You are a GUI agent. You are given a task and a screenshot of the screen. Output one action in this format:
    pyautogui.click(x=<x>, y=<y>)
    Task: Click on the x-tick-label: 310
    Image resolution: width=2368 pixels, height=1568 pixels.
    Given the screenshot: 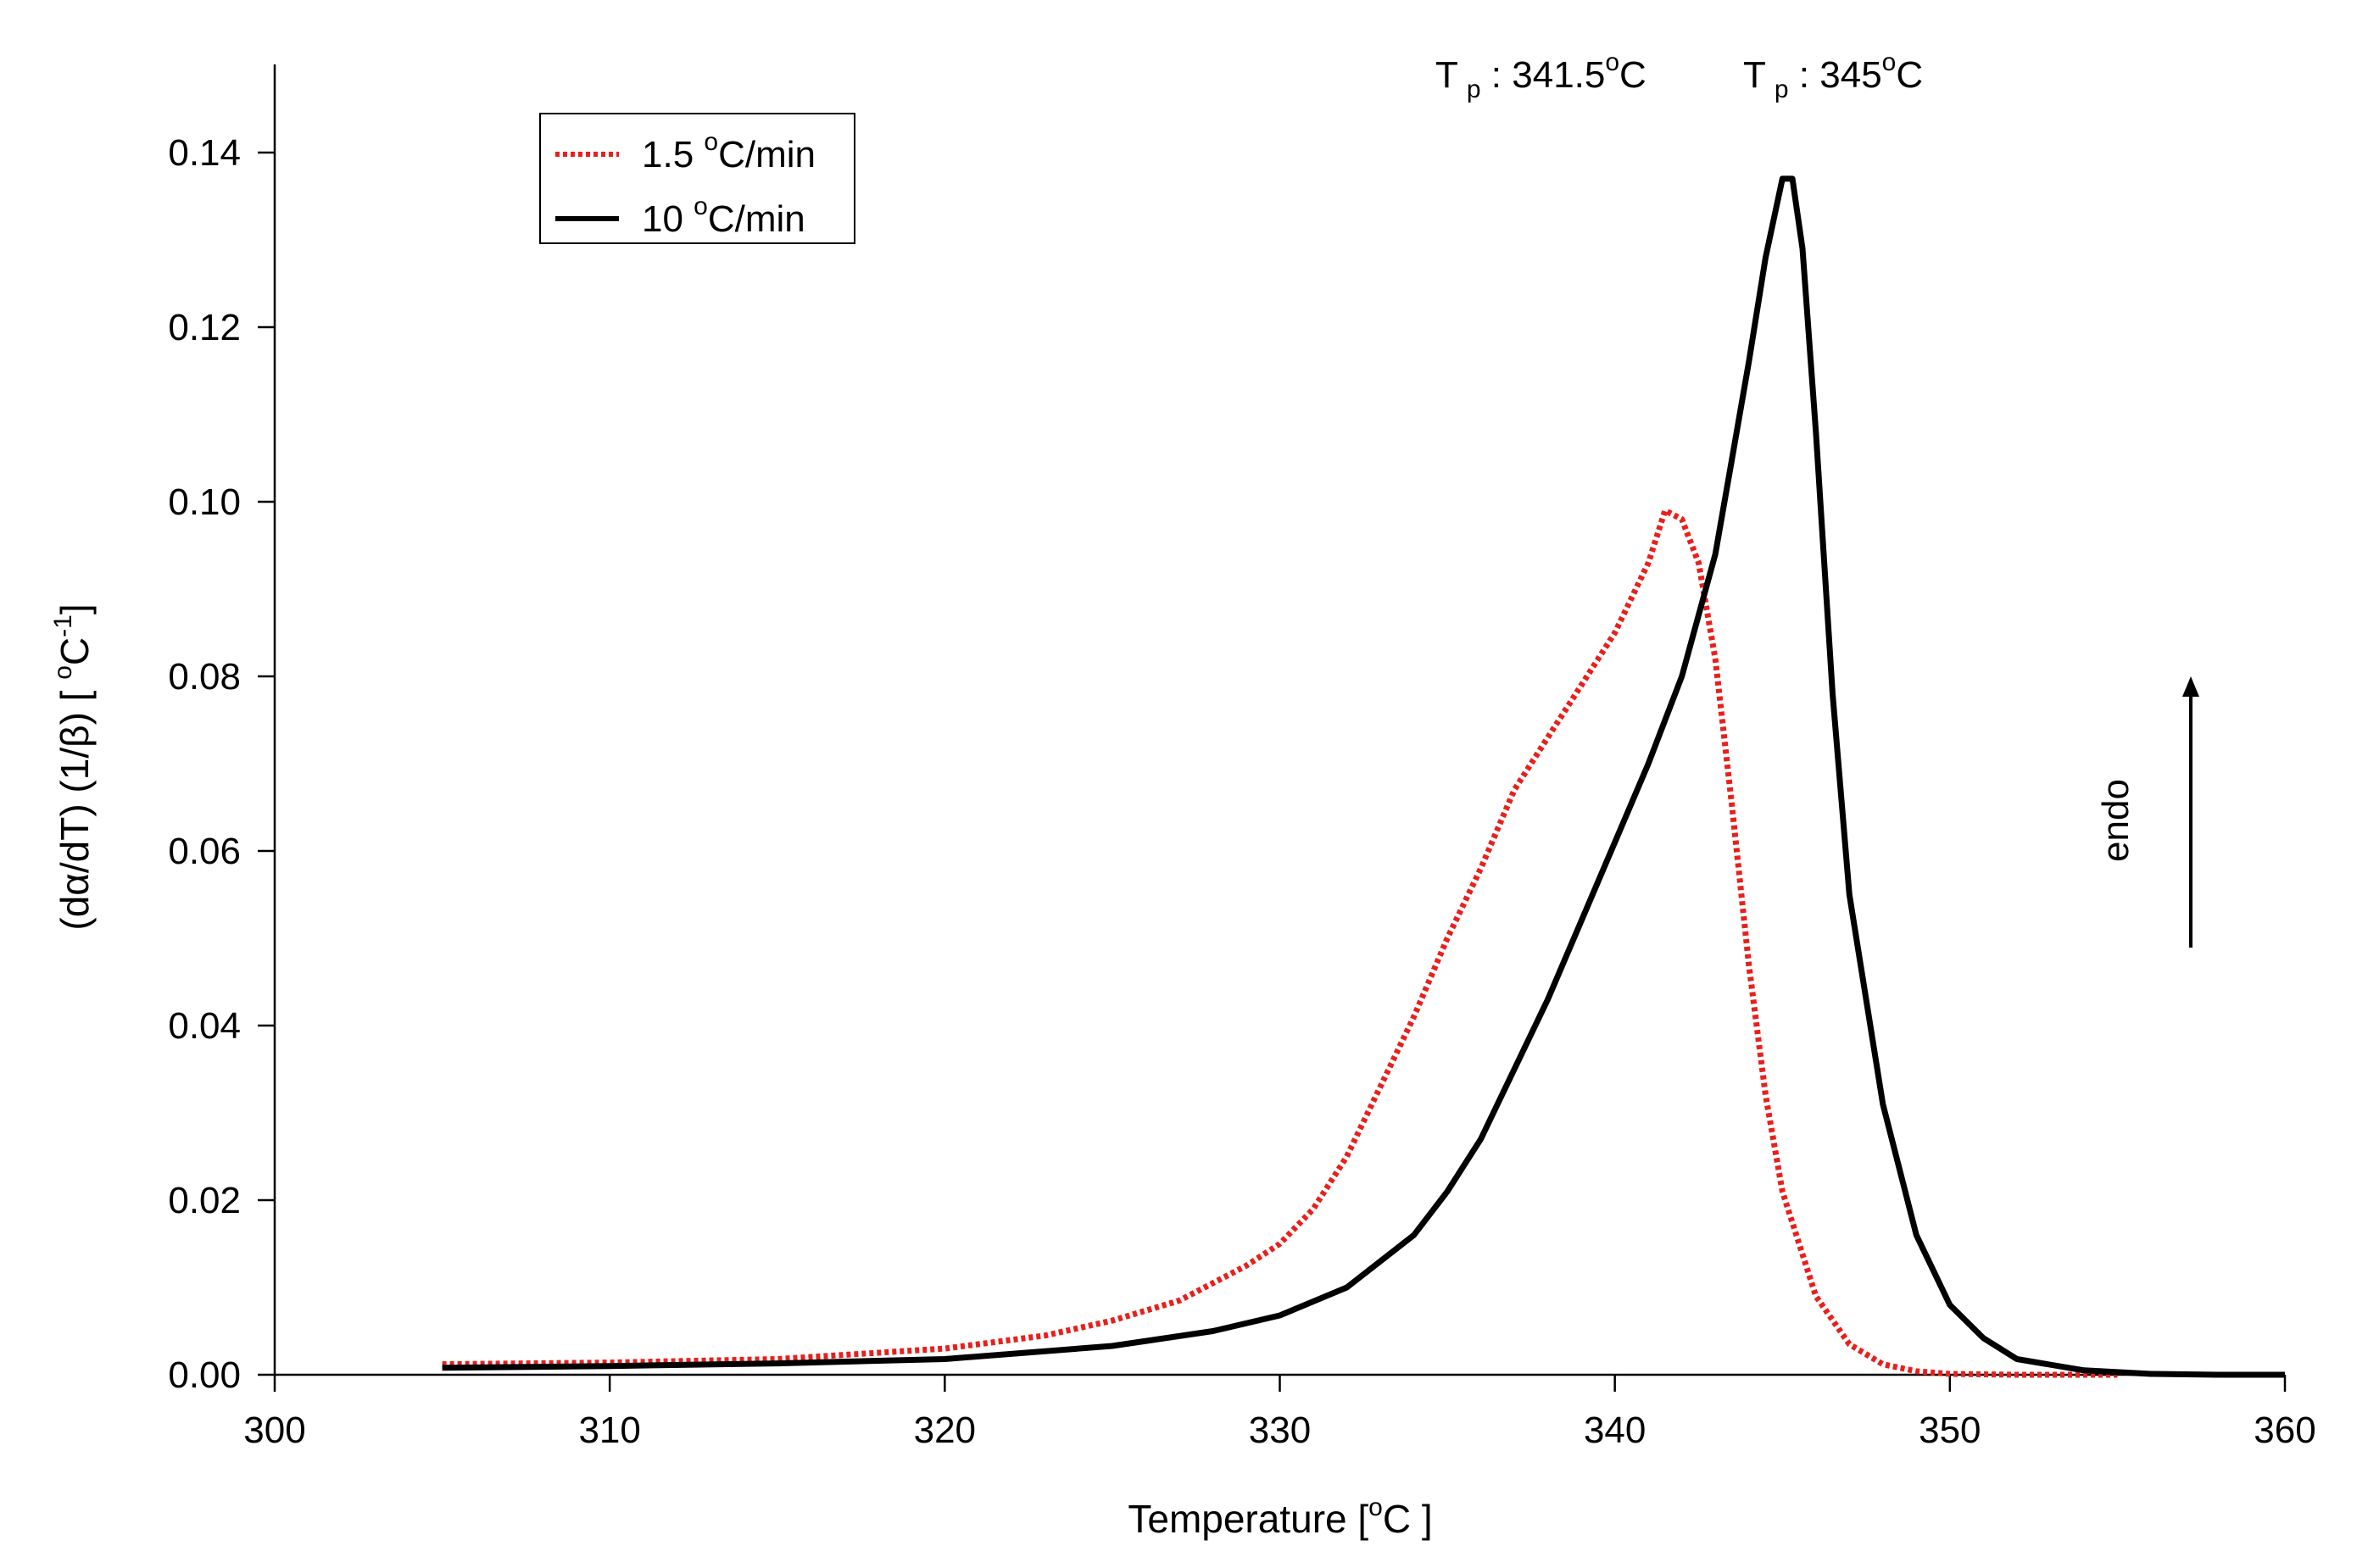 What is the action you would take?
    pyautogui.click(x=609, y=1430)
    